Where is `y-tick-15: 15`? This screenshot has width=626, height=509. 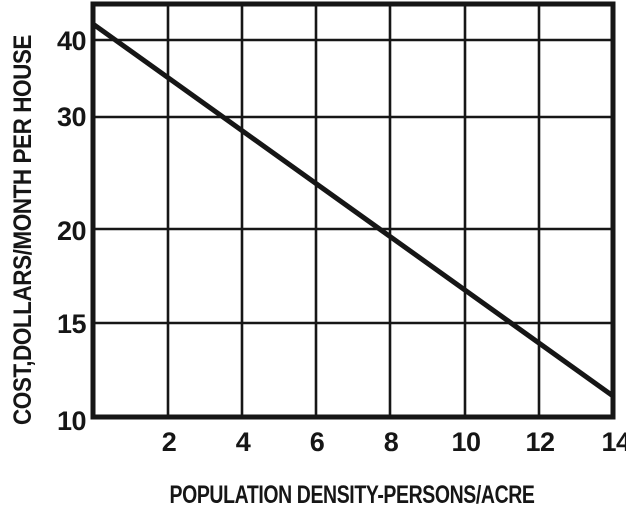 y-tick-15: 15 is located at coordinates (72, 324).